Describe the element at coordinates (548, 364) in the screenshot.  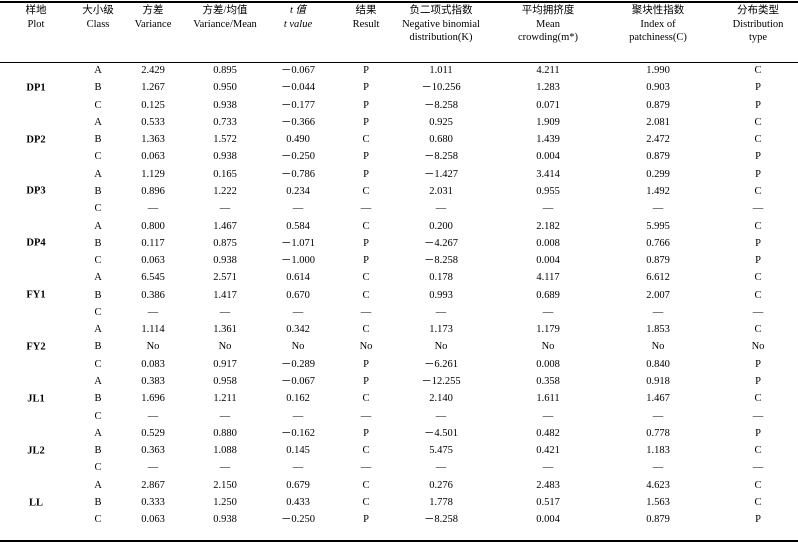
I see `cell-m: 0.008` at that location.